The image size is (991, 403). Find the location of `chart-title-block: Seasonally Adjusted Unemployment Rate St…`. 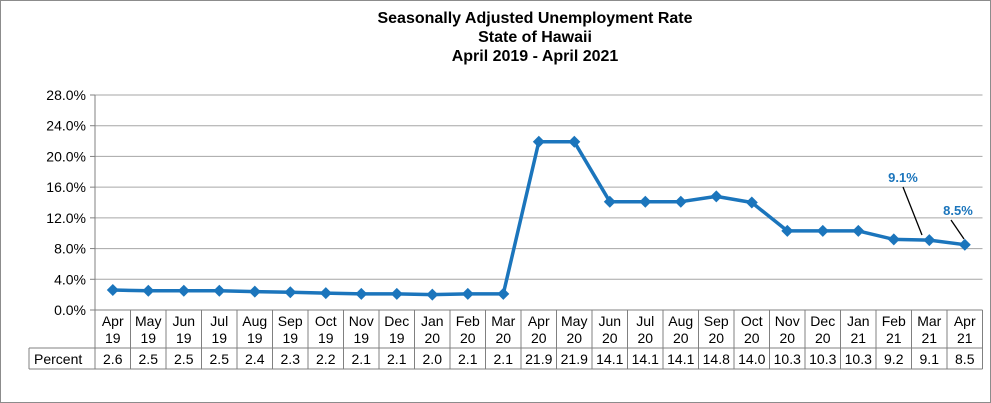

chart-title-block: Seasonally Adjusted Unemployment Rate St… is located at coordinates (496, 37).